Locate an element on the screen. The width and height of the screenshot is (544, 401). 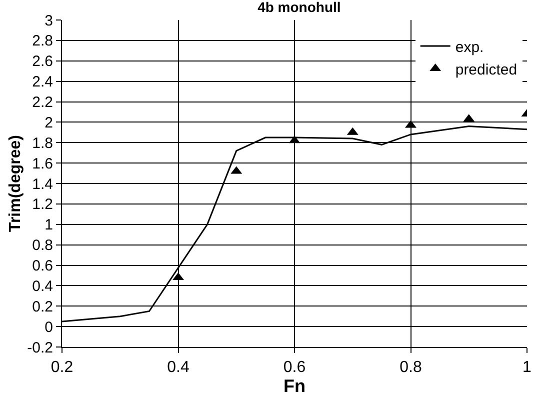
y-axis-title: Trim(degree) is located at coordinates (15, 183).